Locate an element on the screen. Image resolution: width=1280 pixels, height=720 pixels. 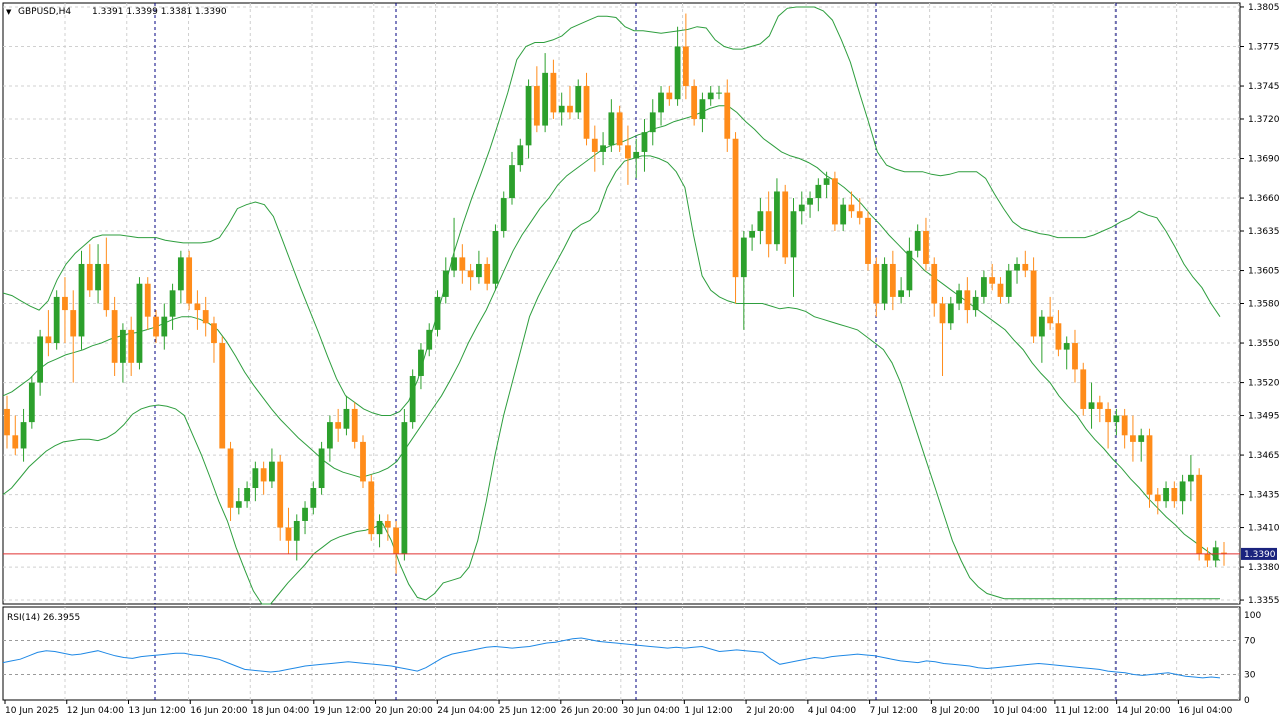
rsi-label: RSI(14) 26.3955 is located at coordinates (43, 618).